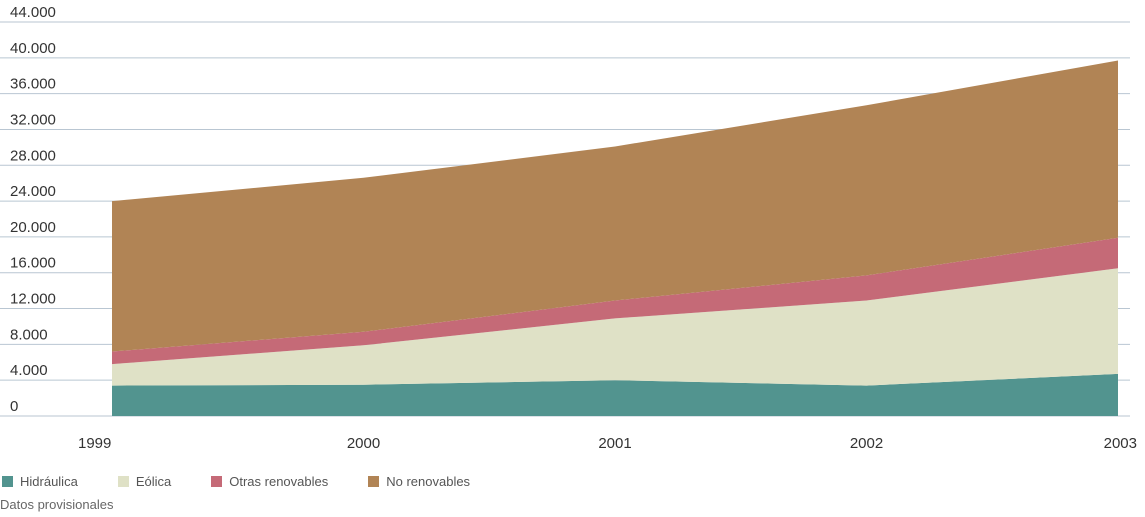 The height and width of the screenshot is (517, 1145). I want to click on data-note: Datos provisionales, so click(57, 504).